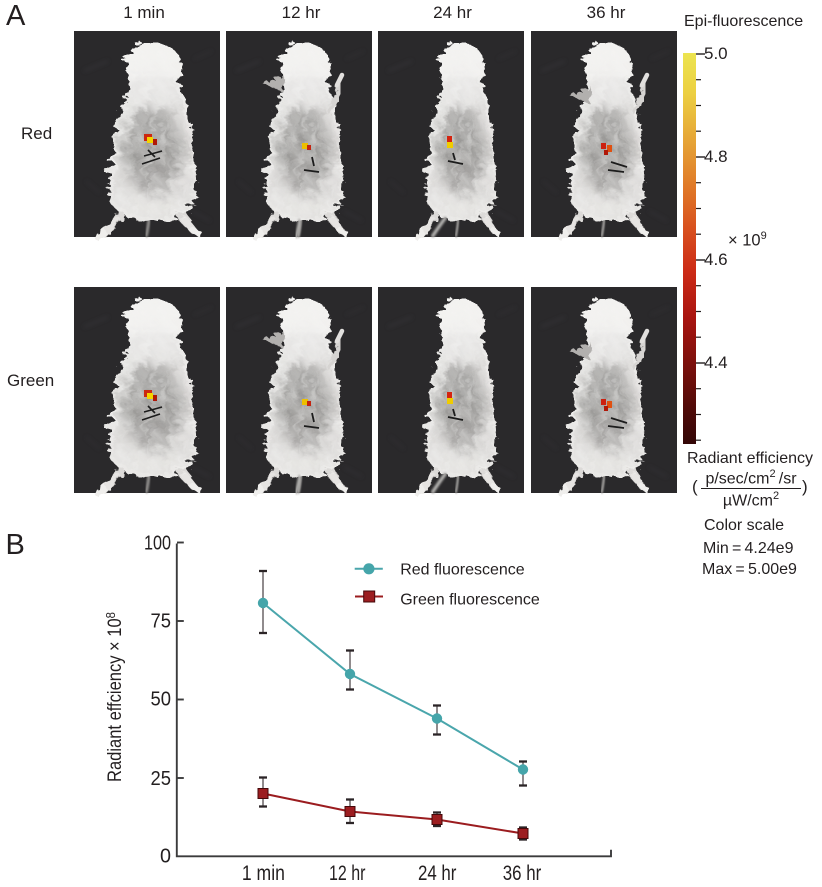 The image size is (822, 887). I want to click on svg-text: Green fluorescence, so click(470, 599).